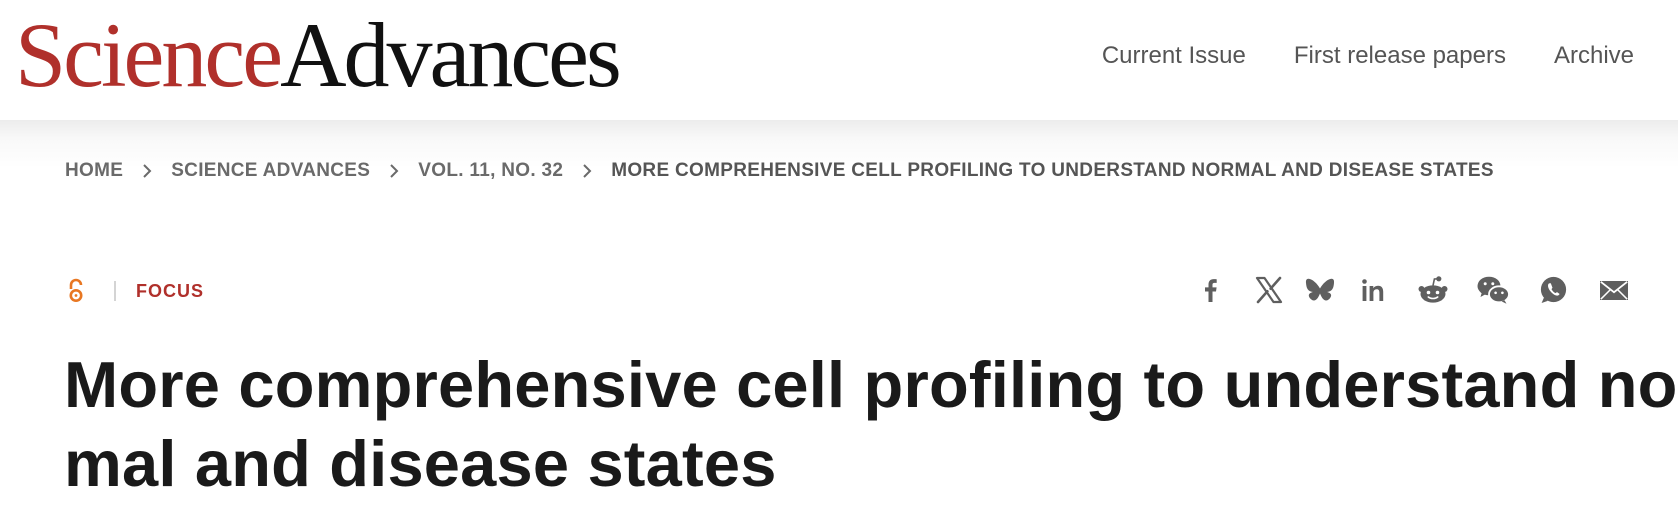 The height and width of the screenshot is (524, 1678). Describe the element at coordinates (491, 170) in the screenshot. I see `breadcrumb-issue: VOL. 11, NO. 32` at that location.